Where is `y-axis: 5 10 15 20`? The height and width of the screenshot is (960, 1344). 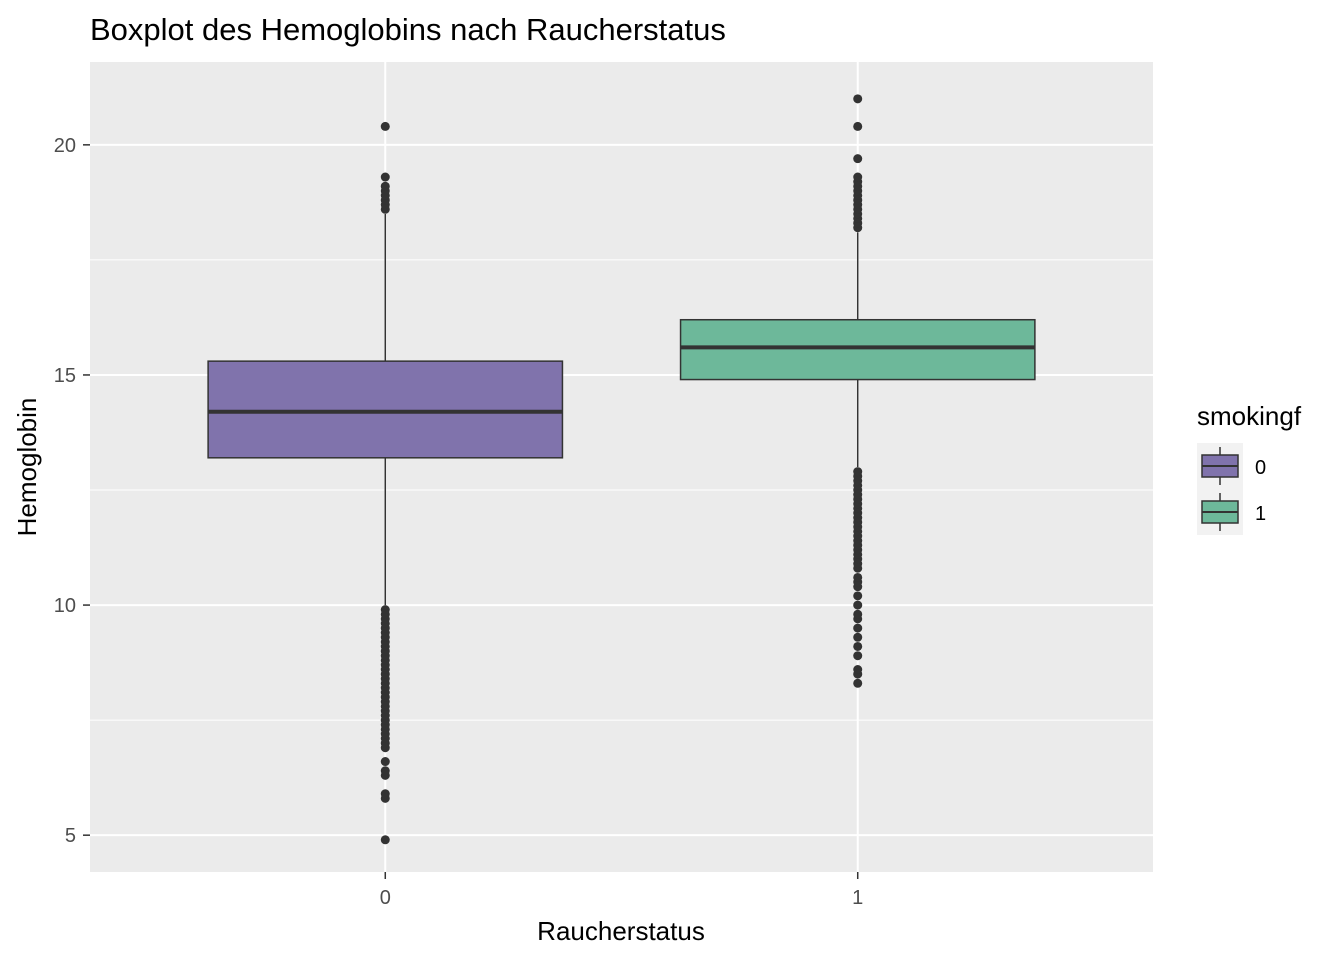 y-axis: 5 10 15 20 is located at coordinates (72, 491).